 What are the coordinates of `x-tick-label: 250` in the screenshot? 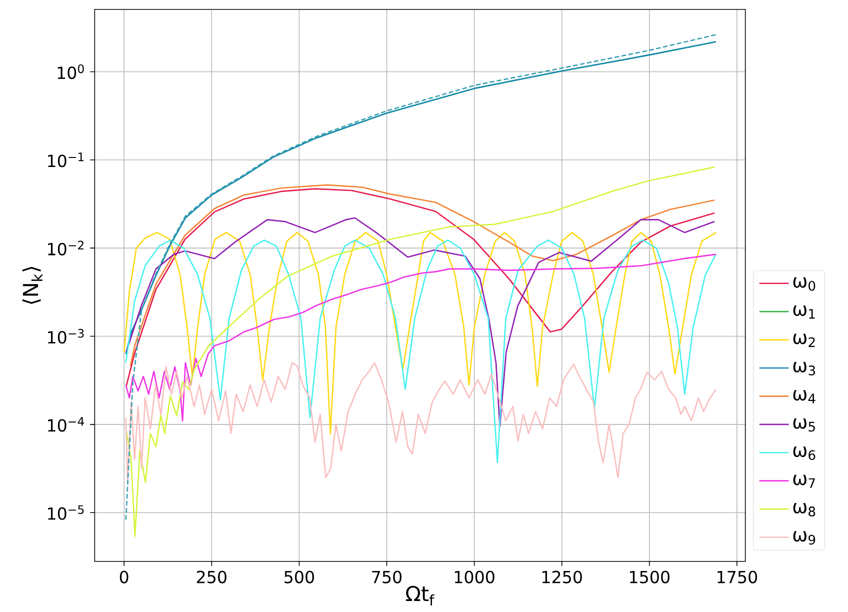 It's located at (211, 577).